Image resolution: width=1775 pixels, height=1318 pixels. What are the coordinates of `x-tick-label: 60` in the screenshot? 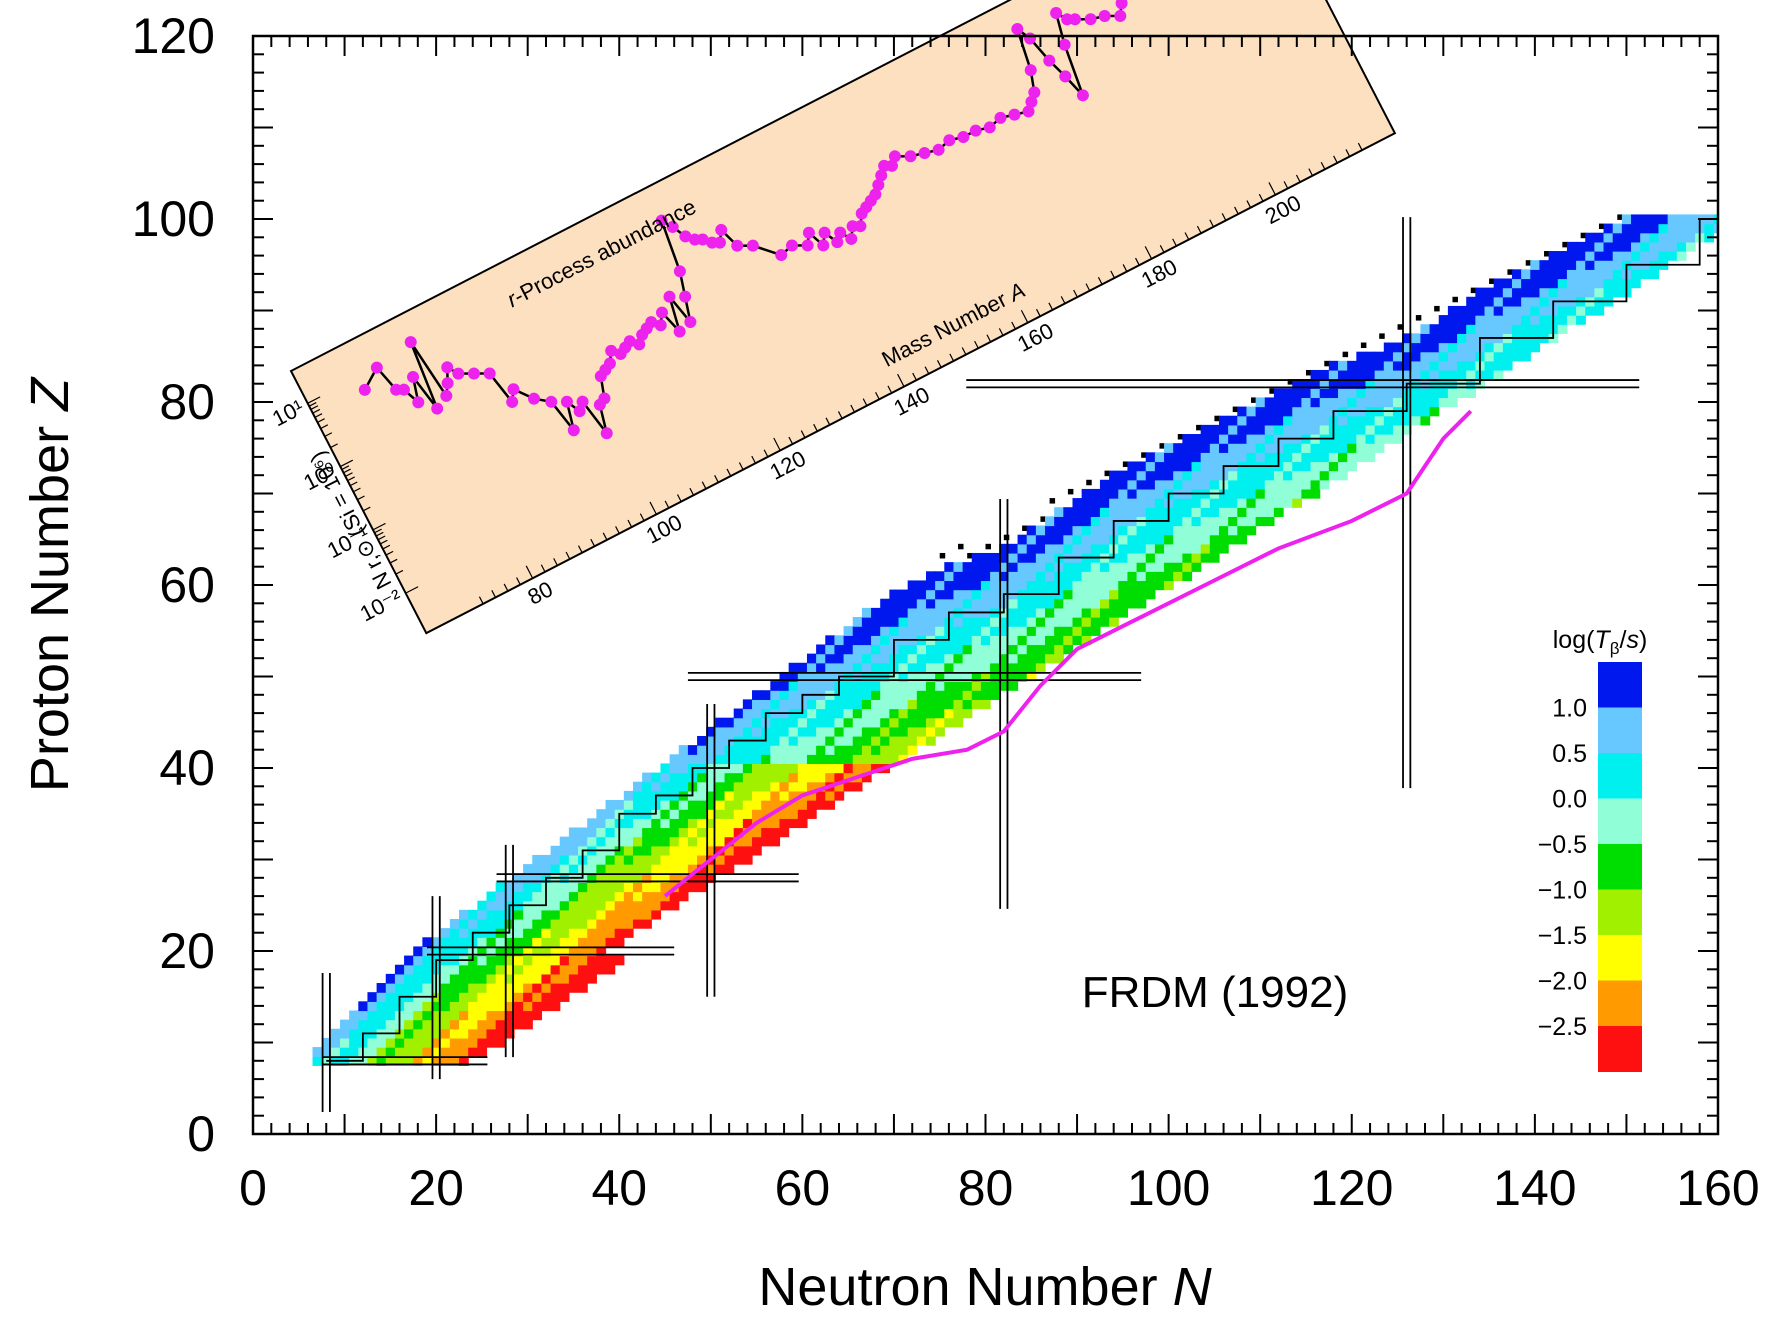 It's located at (803, 1188).